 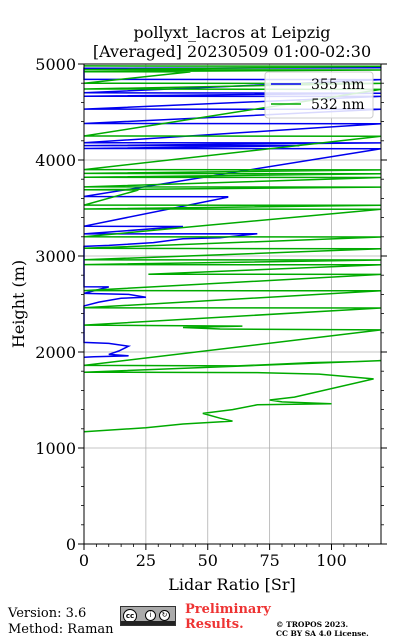 I want to click on x-tick-label: 25, so click(x=146, y=560).